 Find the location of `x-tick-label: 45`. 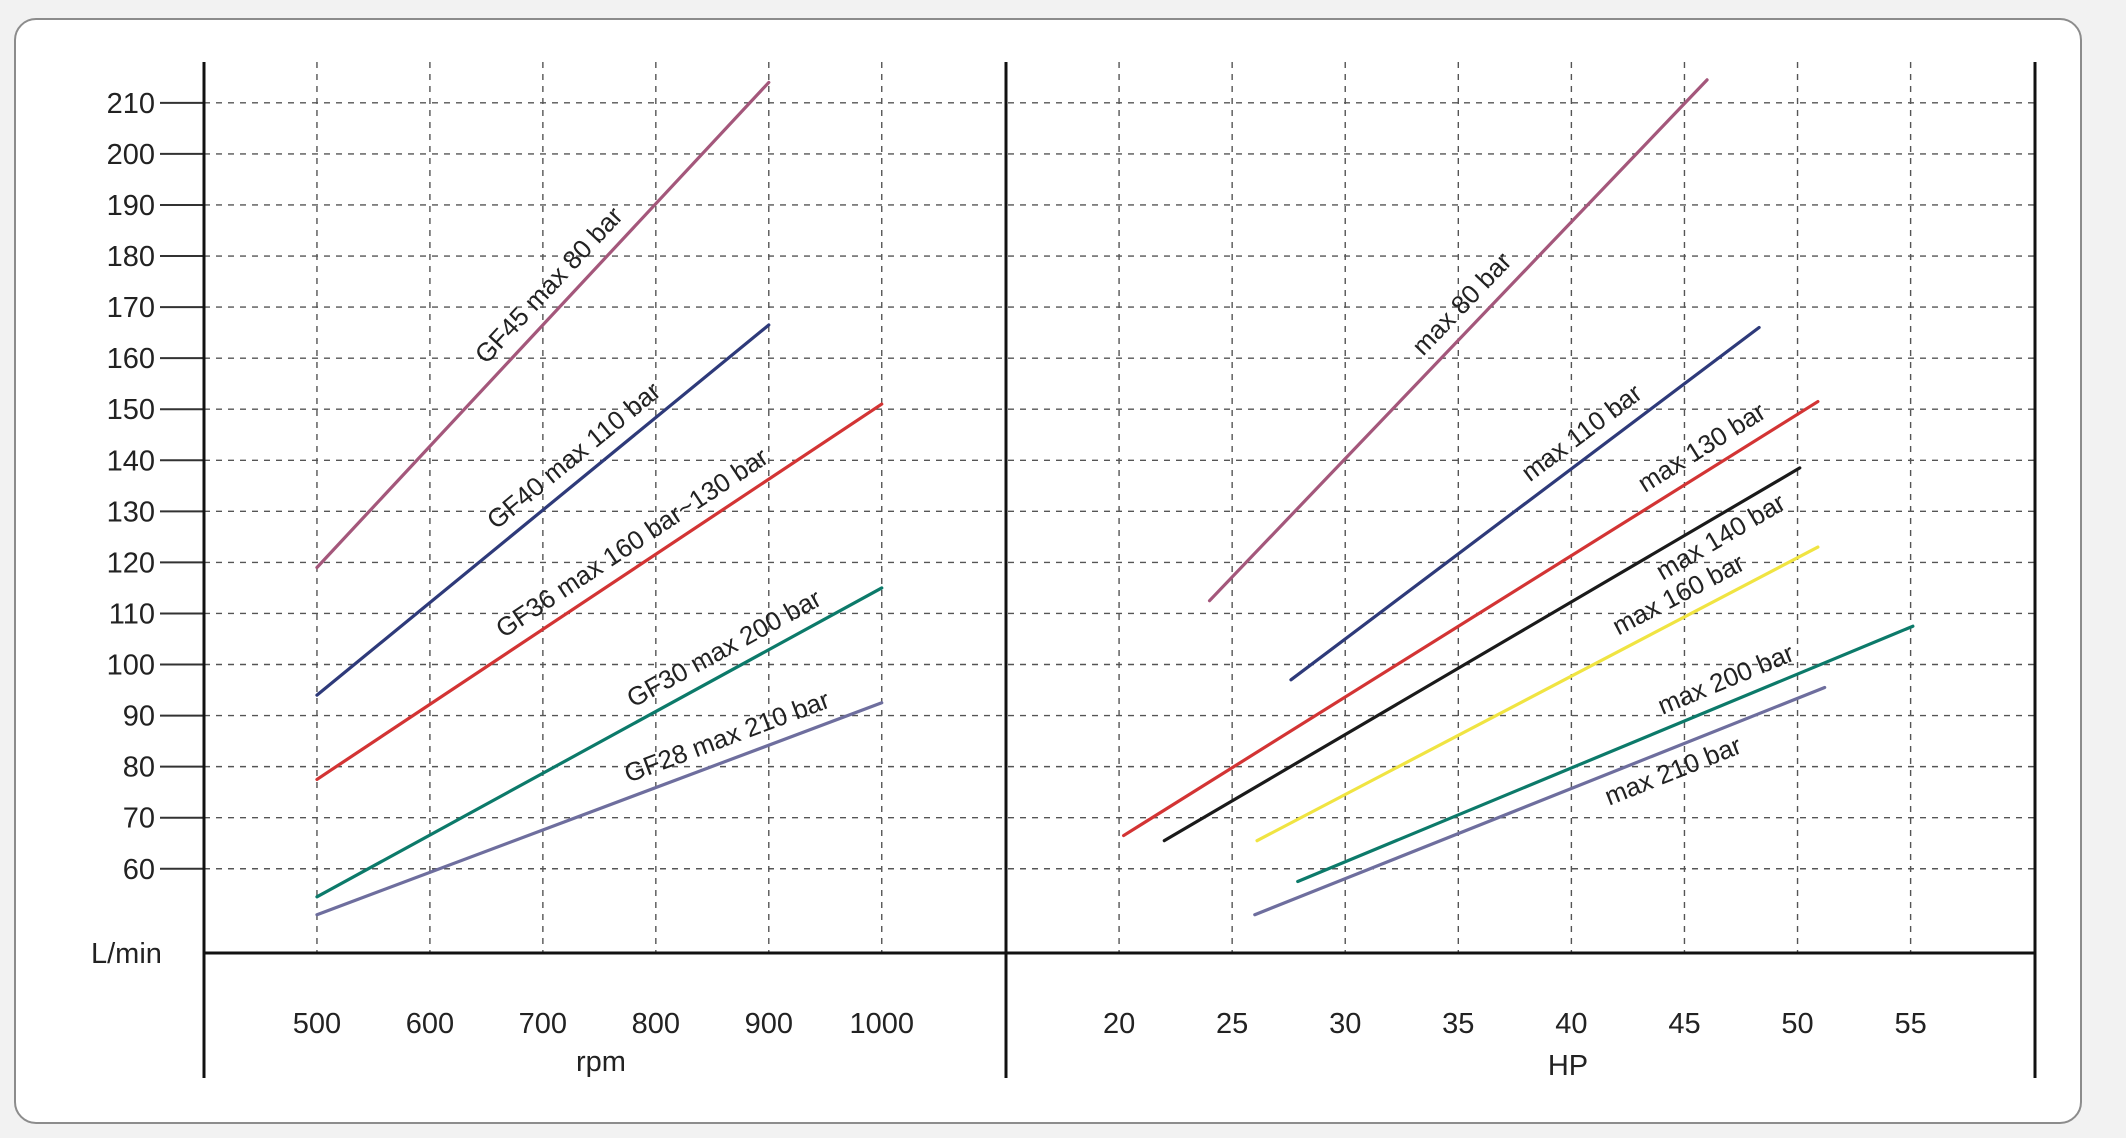

x-tick-label: 45 is located at coordinates (1684, 1024).